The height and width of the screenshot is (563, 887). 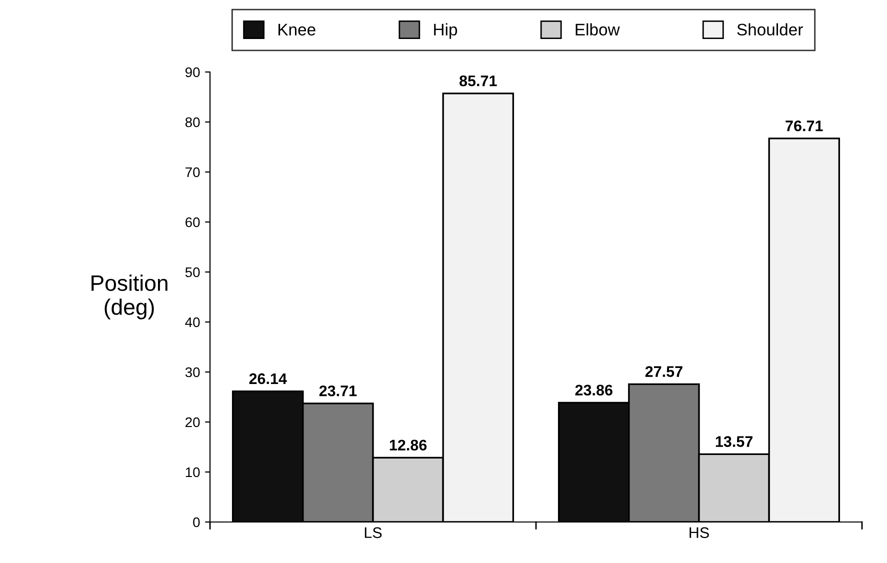 What do you see at coordinates (192, 372) in the screenshot?
I see `y-tick-label: 30` at bounding box center [192, 372].